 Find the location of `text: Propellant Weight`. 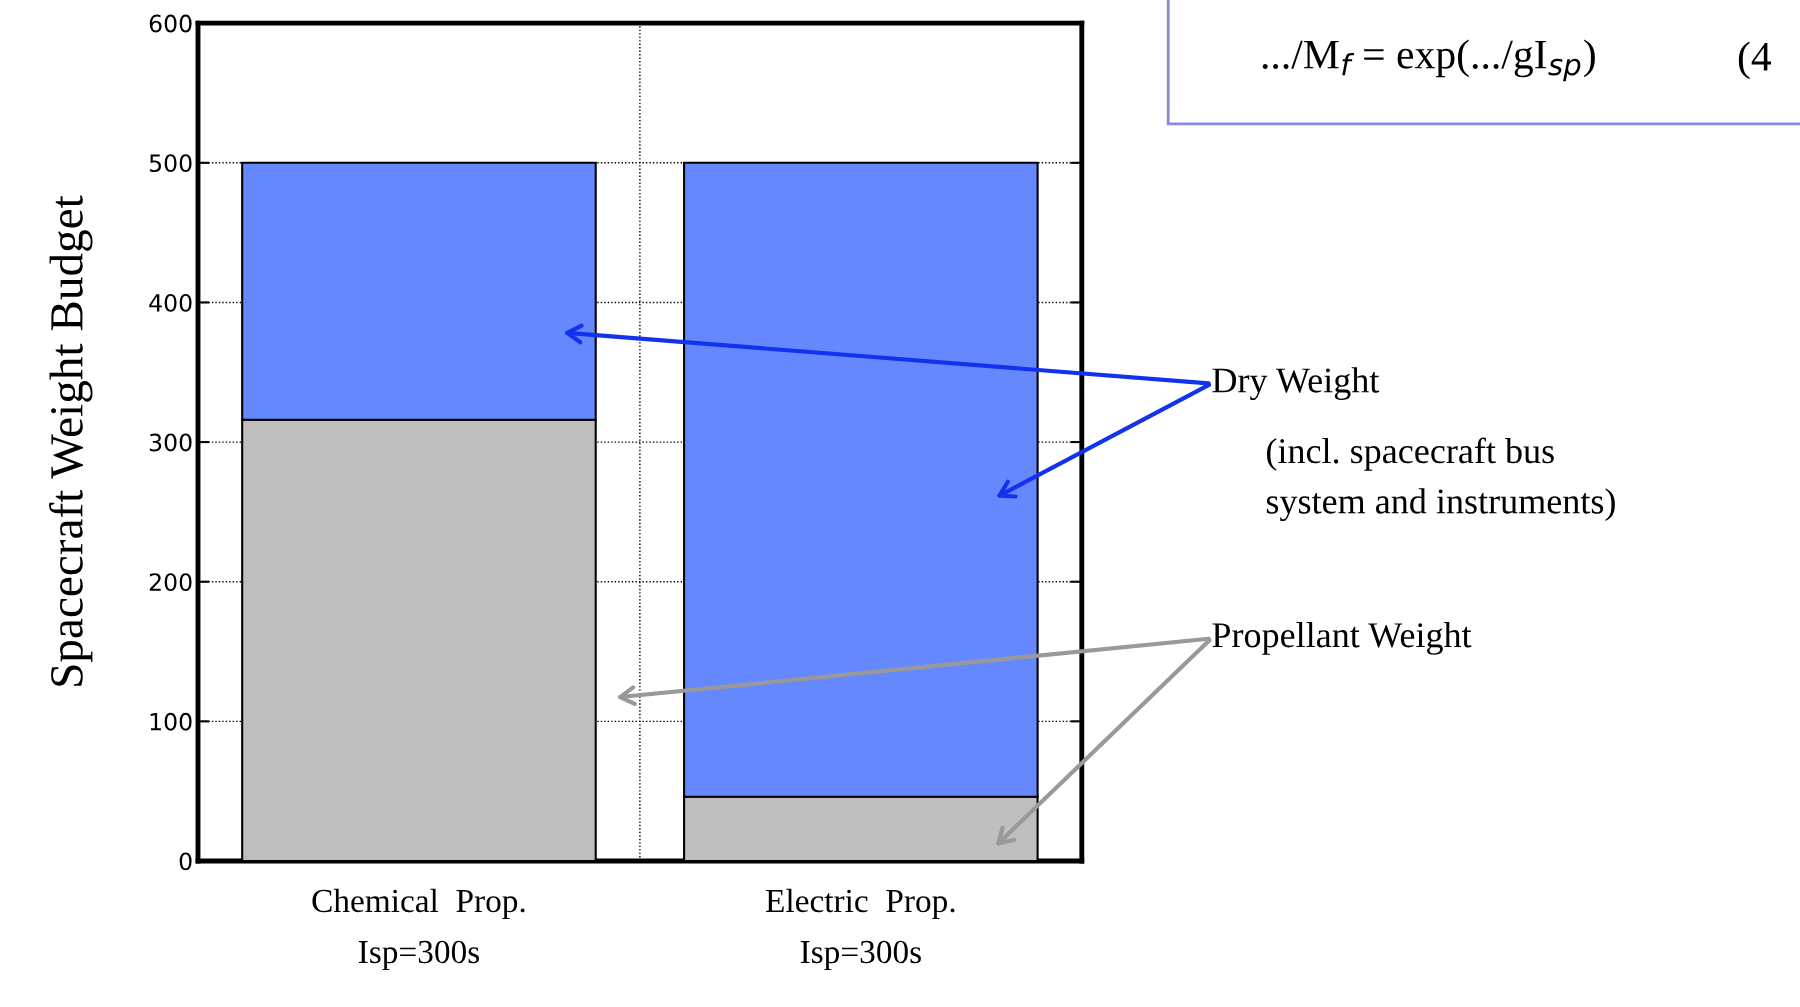

text: Propellant Weight is located at coordinates (1342, 638).